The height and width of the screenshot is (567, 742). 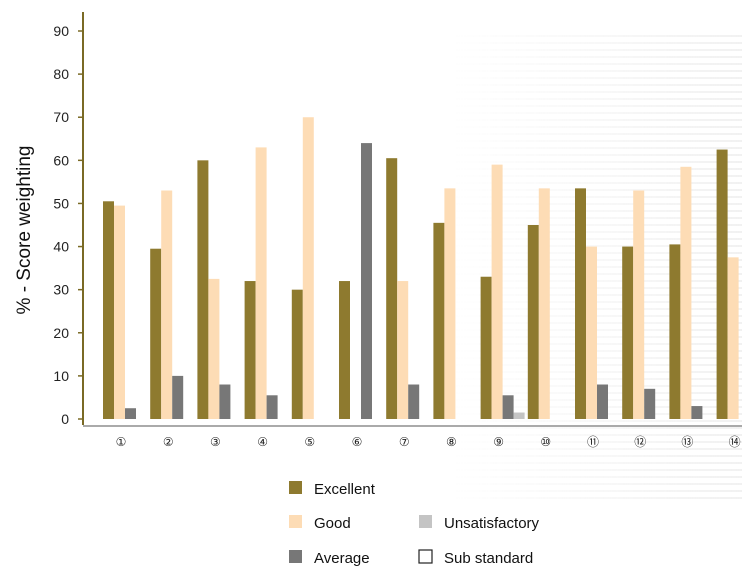 I want to click on x-tick-label: ⑩, so click(x=545, y=442).